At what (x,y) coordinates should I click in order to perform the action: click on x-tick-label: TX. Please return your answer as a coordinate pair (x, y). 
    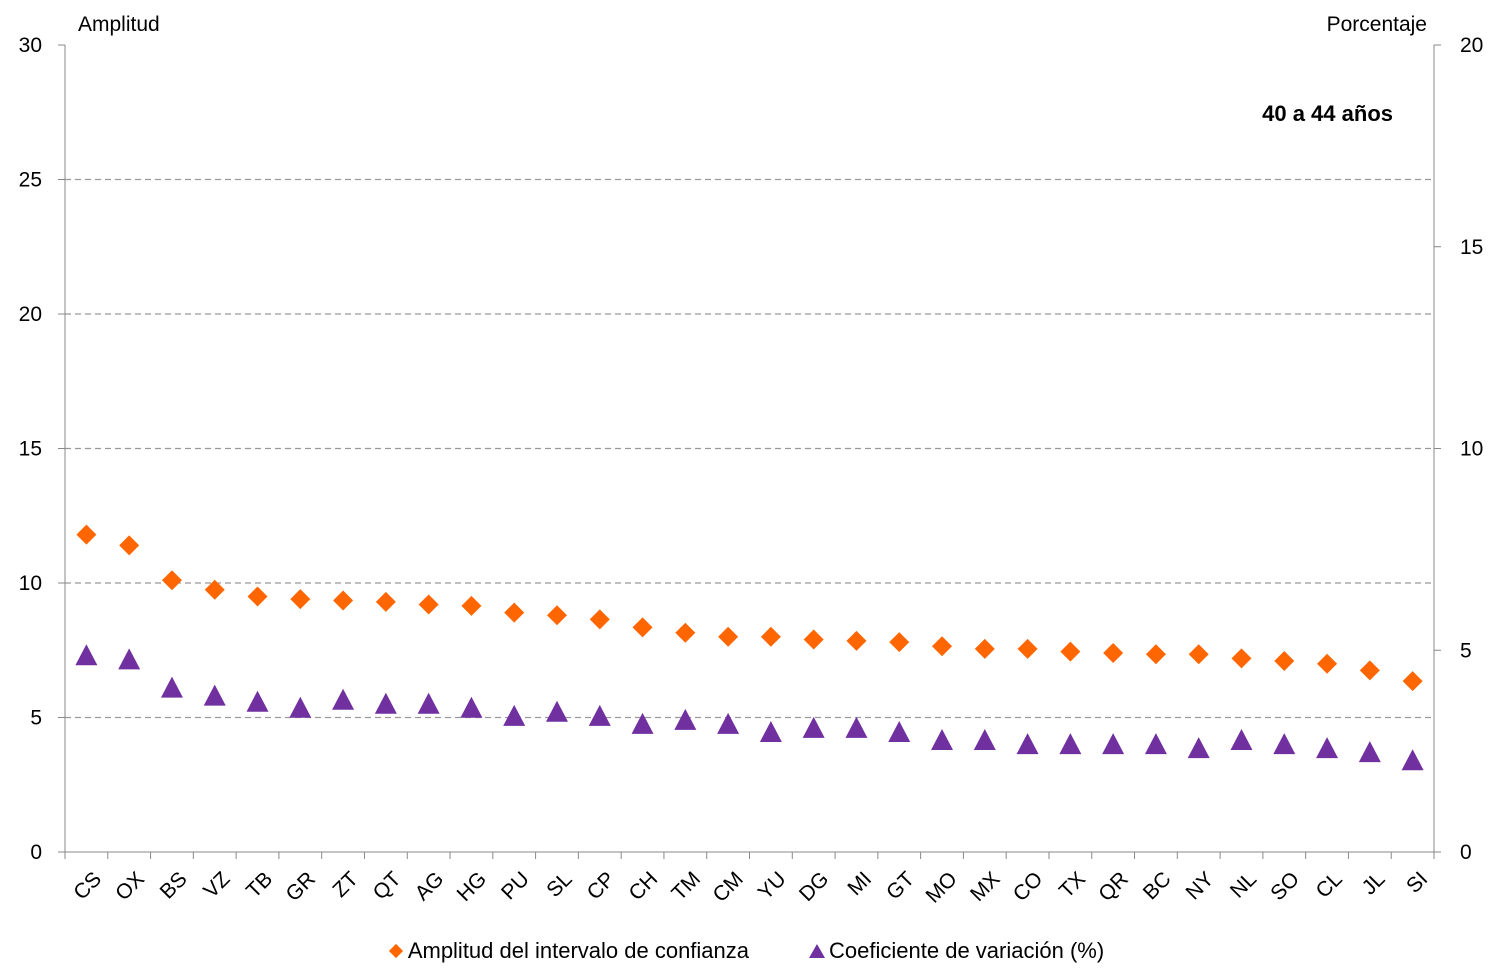
    Looking at the image, I should click on (1072, 884).